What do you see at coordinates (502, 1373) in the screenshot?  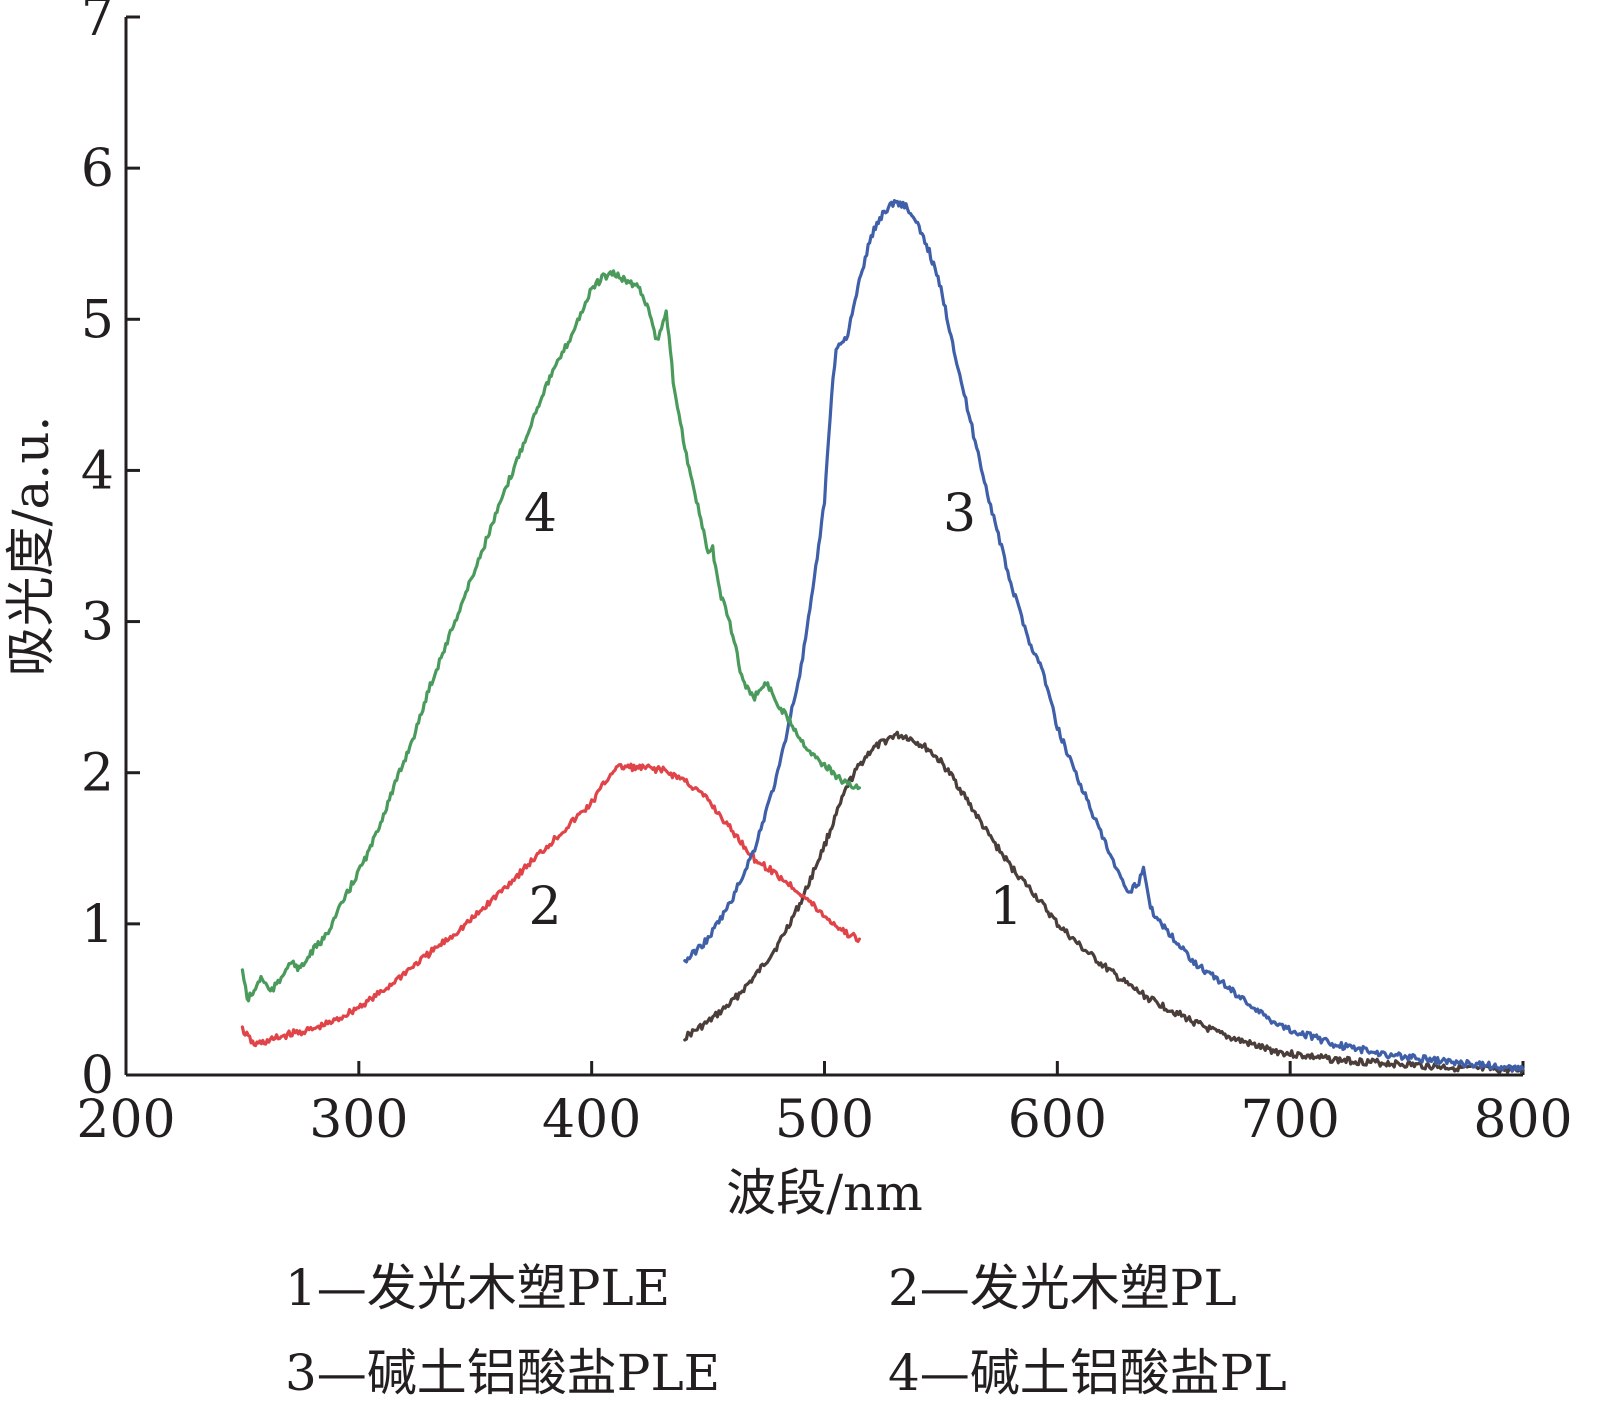 I see `legend-entry-3: 3—碱土铝酸盐PLE` at bounding box center [502, 1373].